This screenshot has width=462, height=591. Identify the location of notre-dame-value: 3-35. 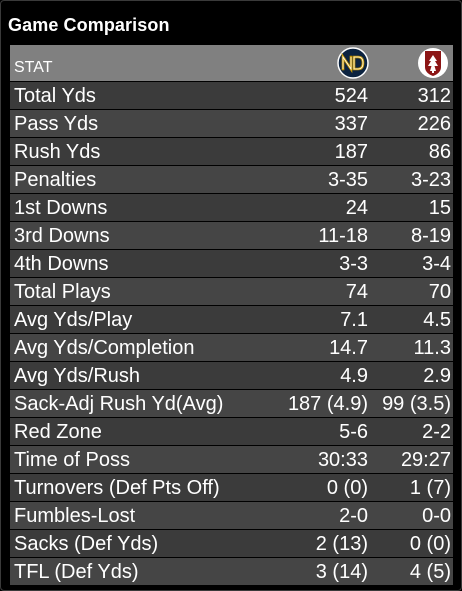
(347, 180).